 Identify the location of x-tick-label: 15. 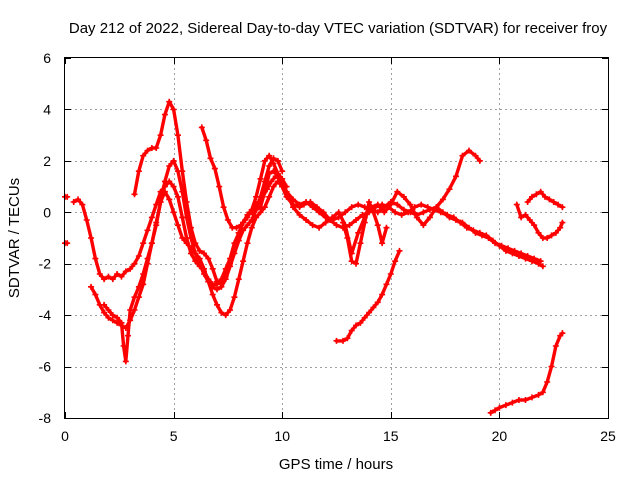
(391, 436).